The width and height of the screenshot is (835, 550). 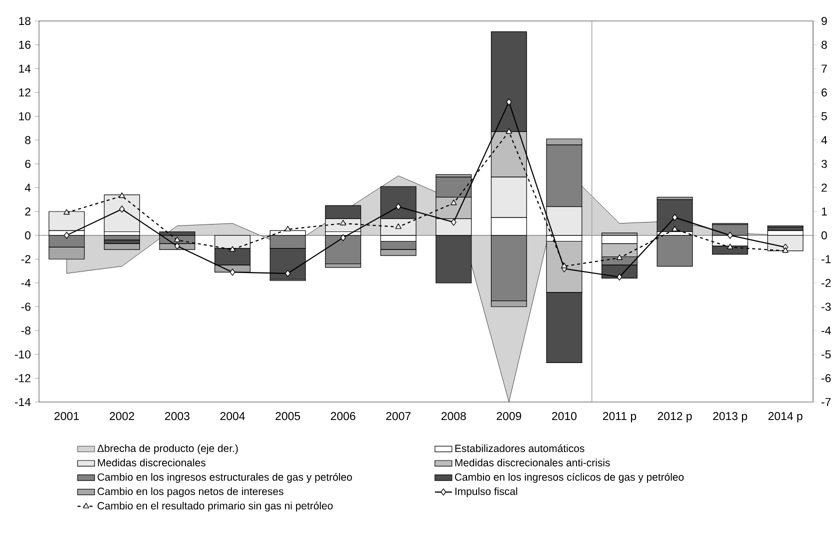 What do you see at coordinates (486, 492) in the screenshot?
I see `legend-label: Impulso fiscal` at bounding box center [486, 492].